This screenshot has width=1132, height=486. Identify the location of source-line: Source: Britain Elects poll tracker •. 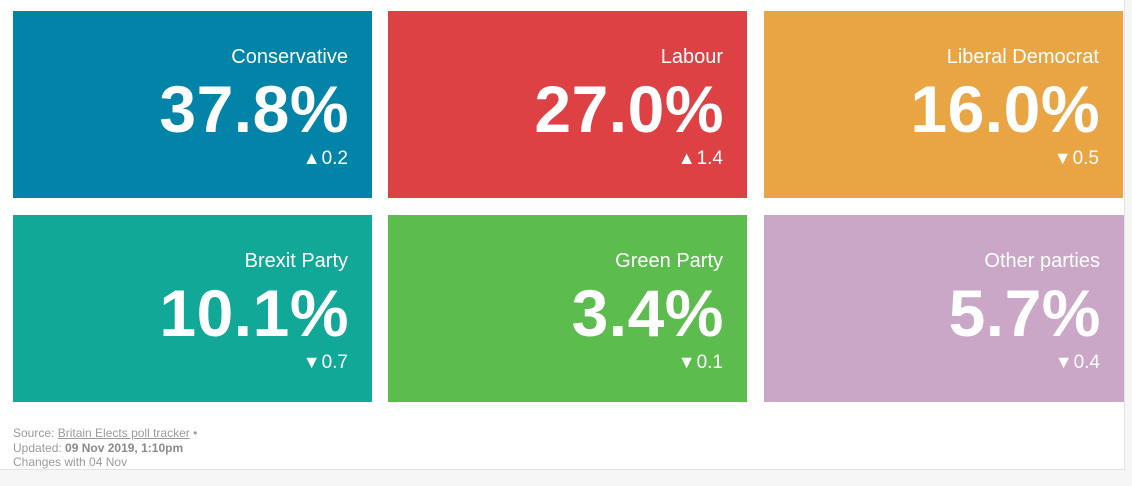
(105, 433).